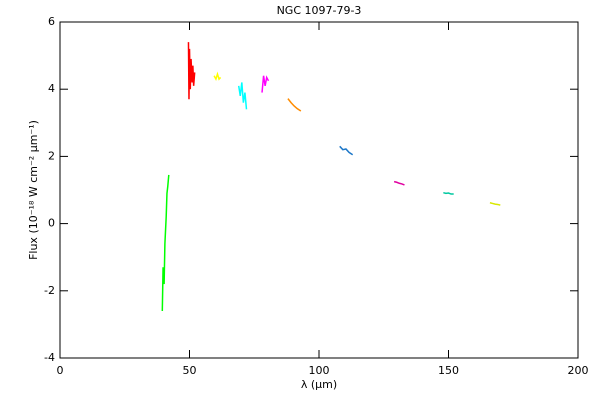 This screenshot has height=400, width=600. Describe the element at coordinates (49, 290) in the screenshot. I see `y-tick-label: -2` at that location.